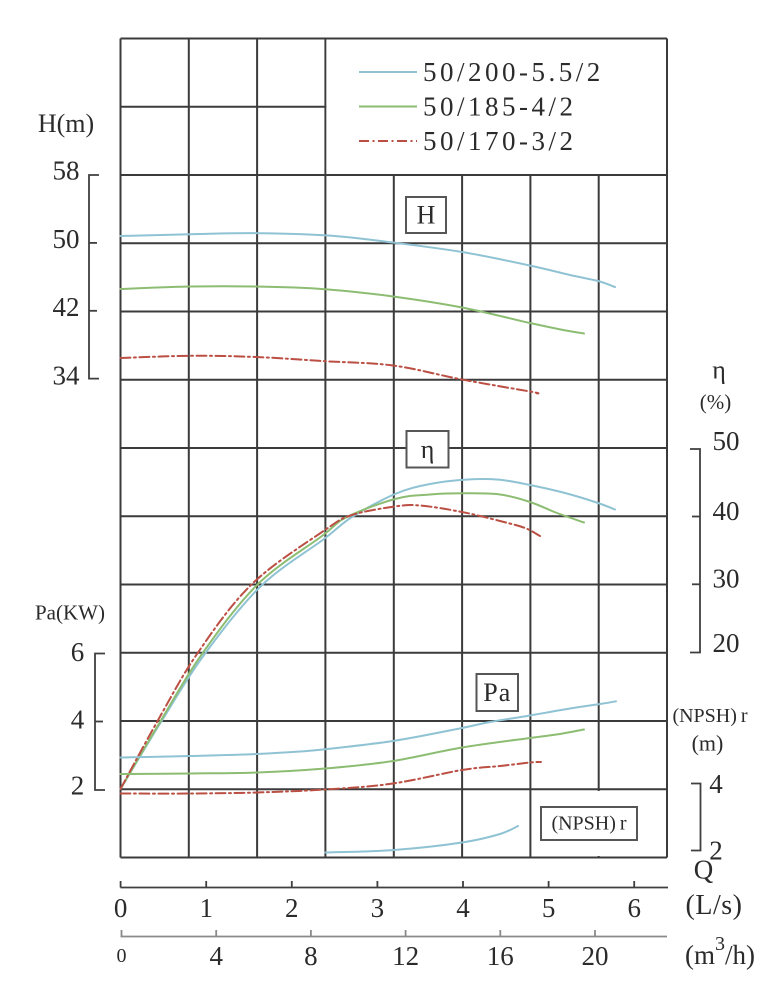 The image size is (768, 1000). I want to click on svg-text: (L/s), so click(714, 905).